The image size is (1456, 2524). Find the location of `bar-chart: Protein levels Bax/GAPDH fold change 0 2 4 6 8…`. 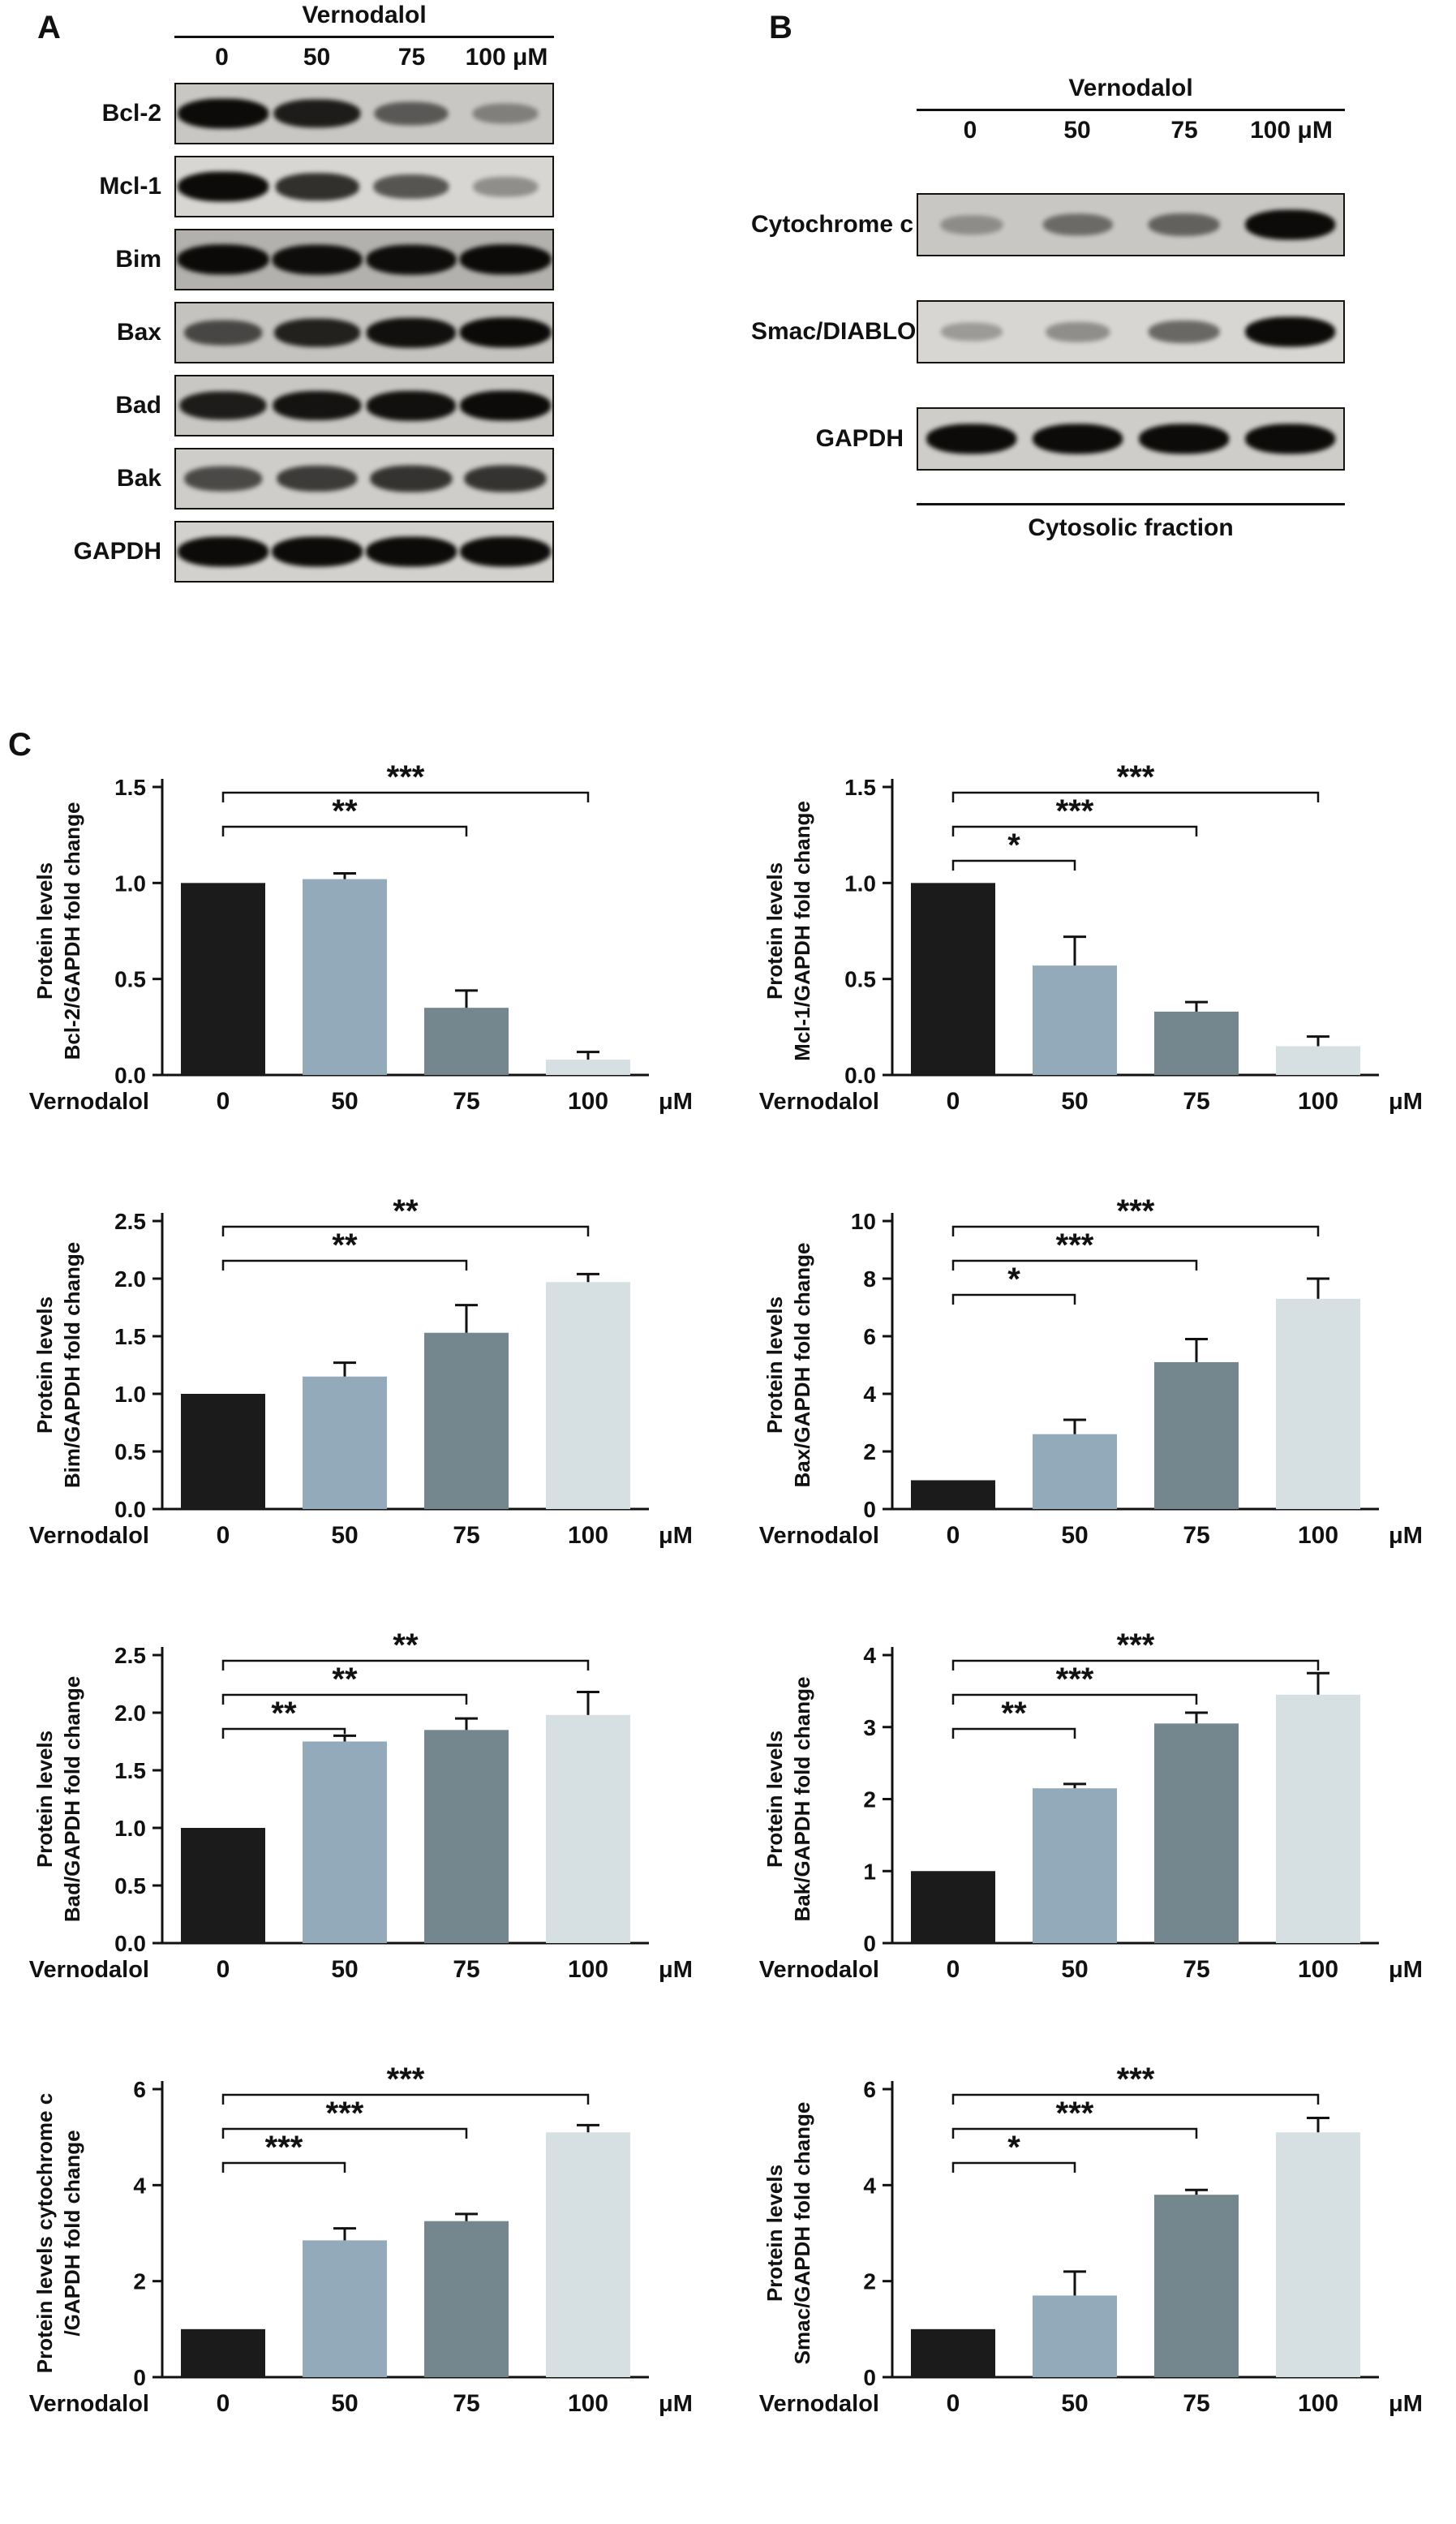

bar-chart: Protein levels Bax/GAPDH fold change 0 2 4 6 8… is located at coordinates (1091, 1371).